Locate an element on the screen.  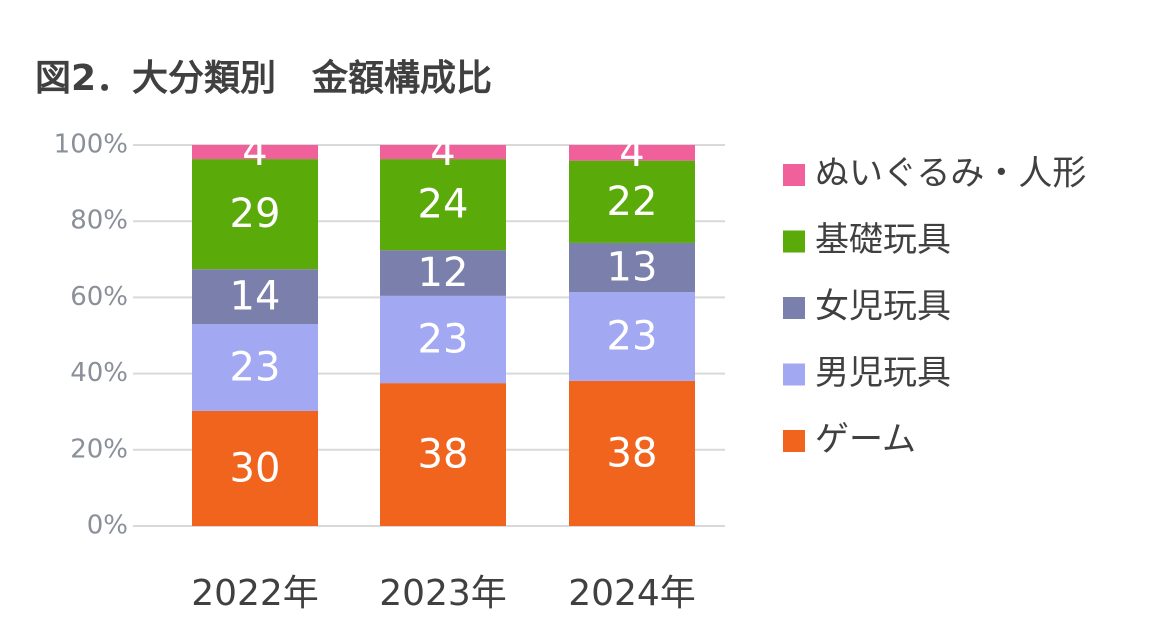
chart-title: 図2．大分類別 金額構成比 is located at coordinates (263, 78).